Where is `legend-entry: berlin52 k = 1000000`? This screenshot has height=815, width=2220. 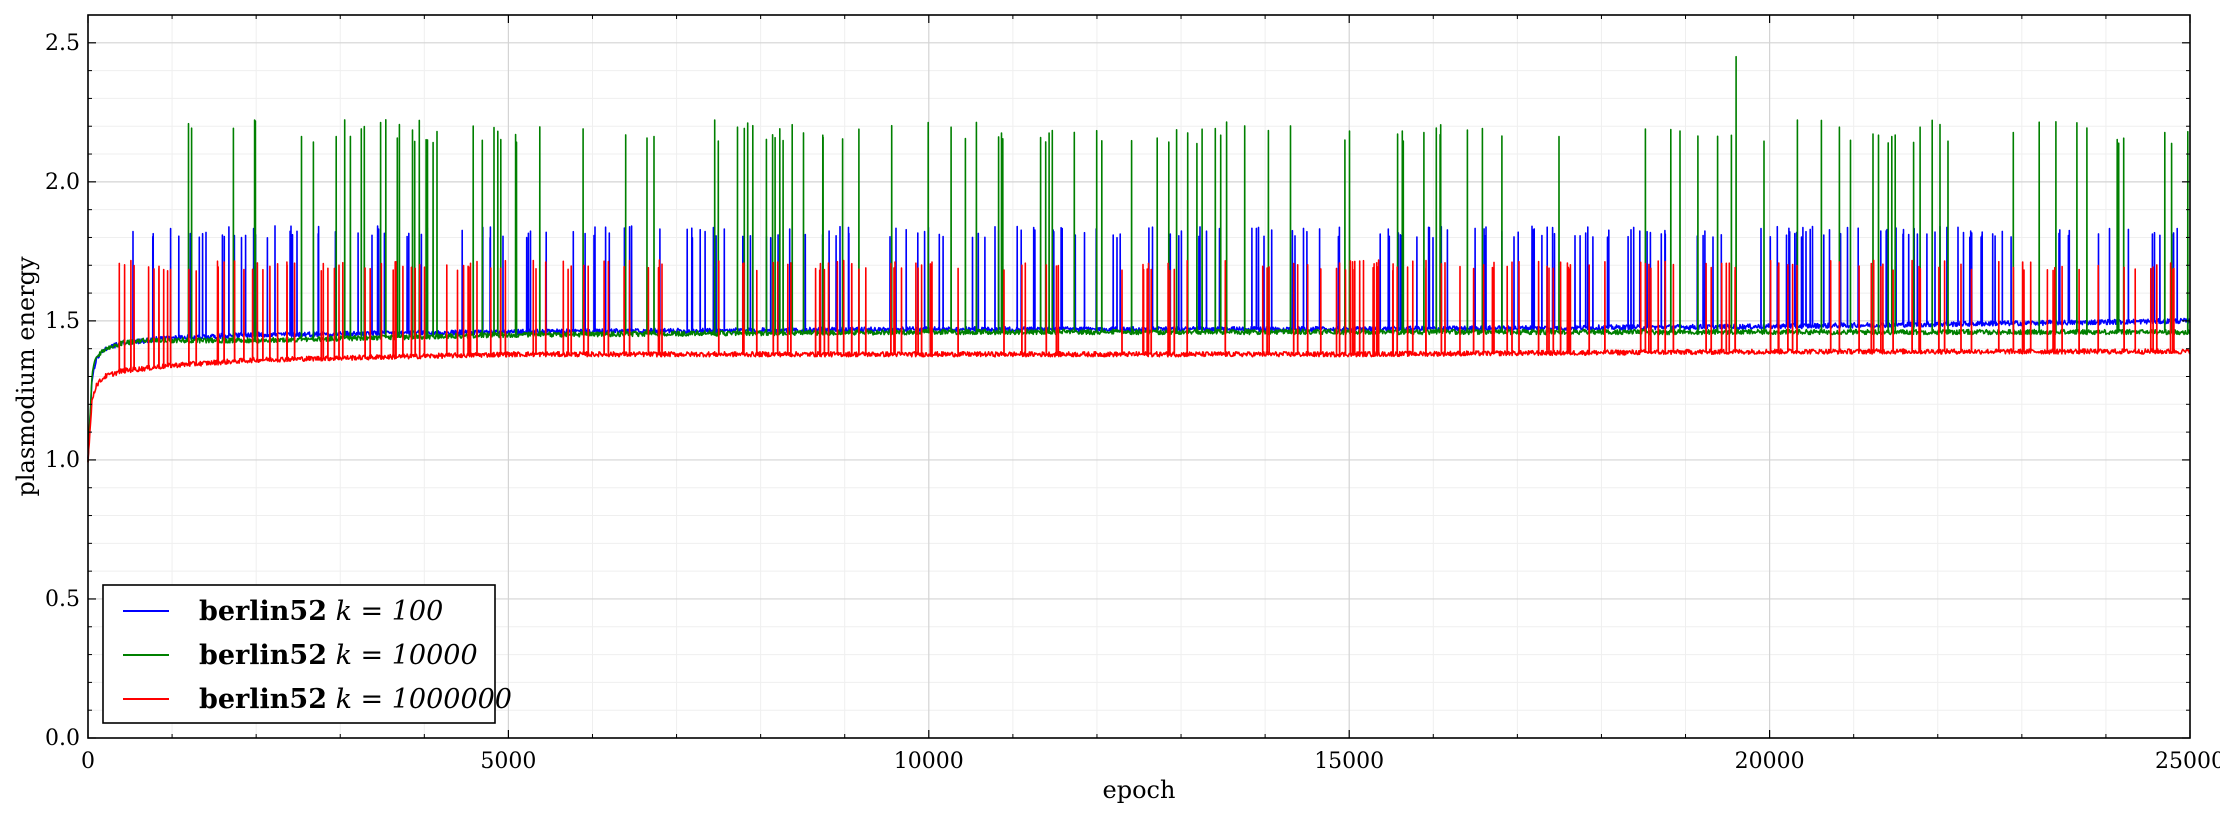 legend-entry: berlin52 k = 1000000 is located at coordinates (317, 699).